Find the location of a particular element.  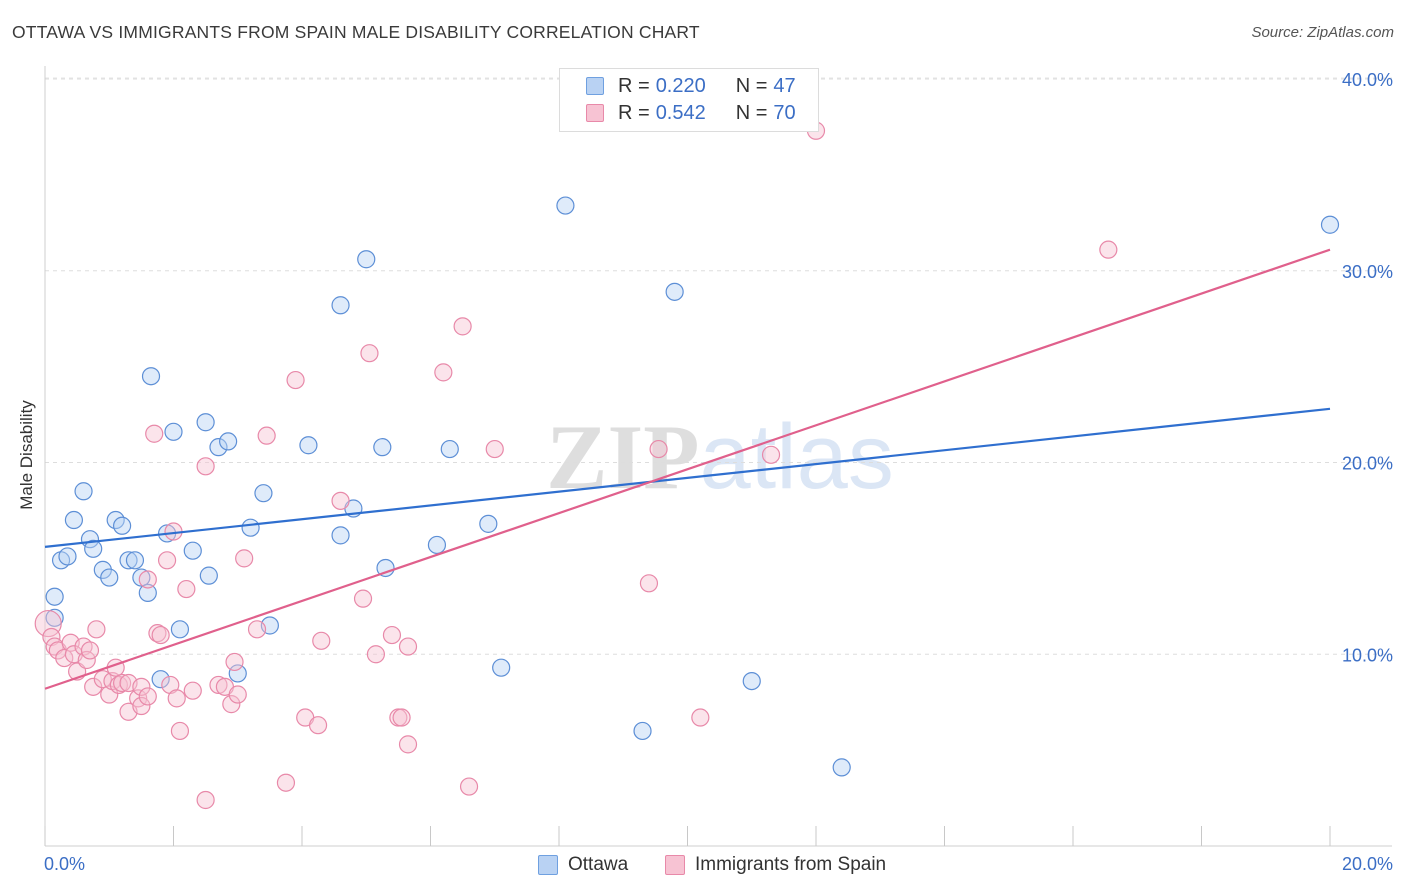

legend-row-ottawa: R = 0.220 N = 47 is located at coordinates (691, 86).